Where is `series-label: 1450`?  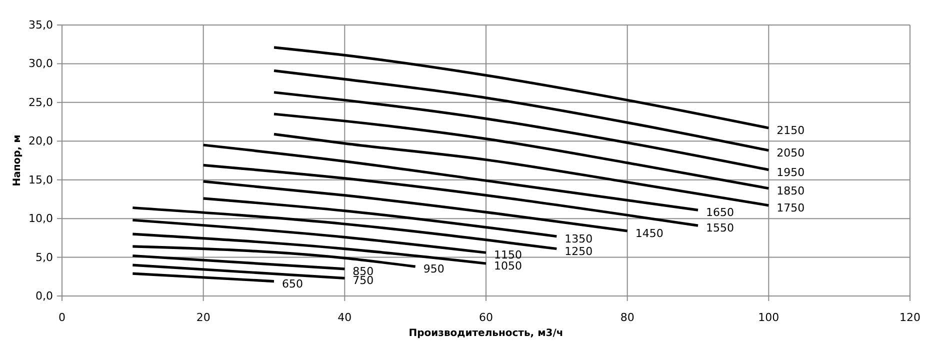
series-label: 1450 is located at coordinates (649, 233).